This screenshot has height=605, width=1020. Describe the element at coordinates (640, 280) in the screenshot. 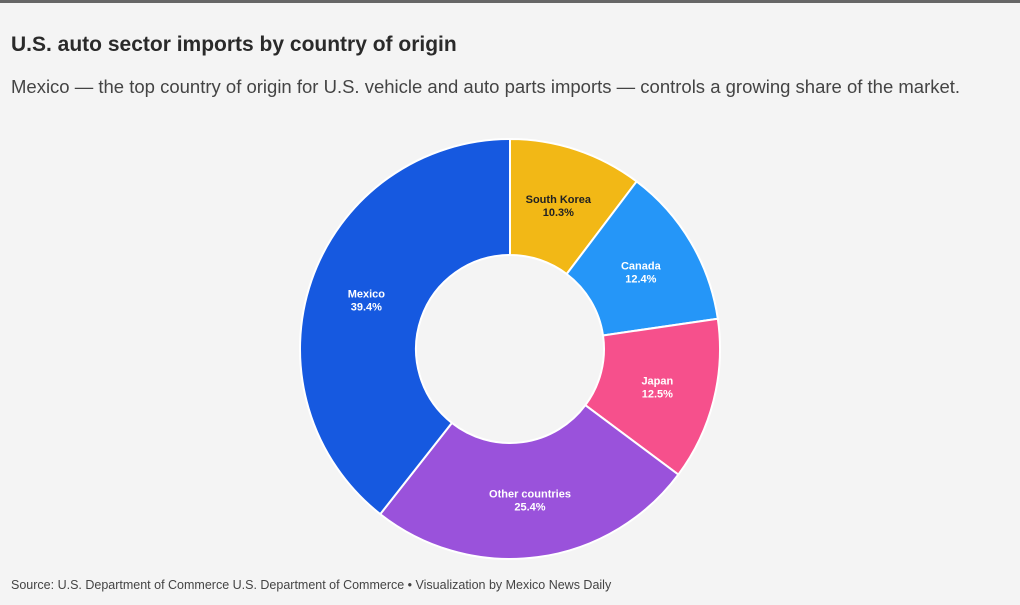

I see `slice-value: 12.4%` at that location.